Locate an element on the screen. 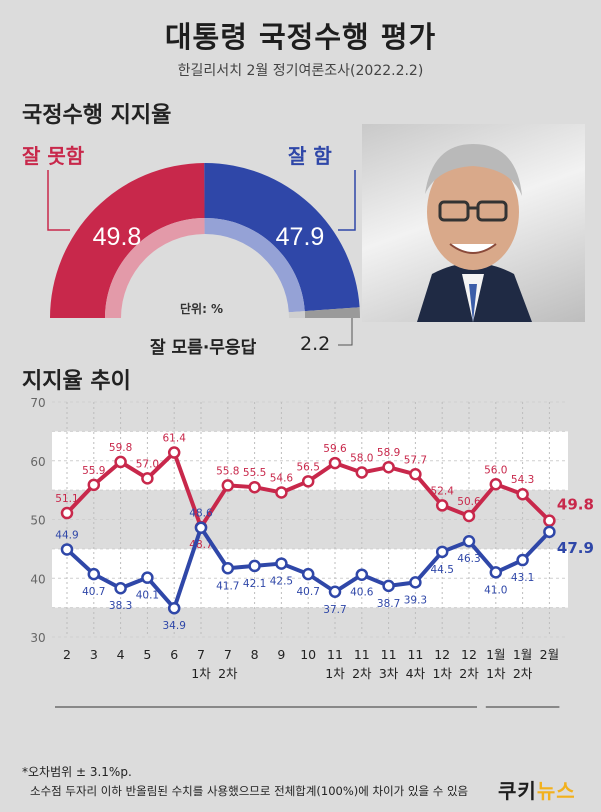 The height and width of the screenshot is (812, 601). negative-label: 잘 못함 is located at coordinates (53, 156).